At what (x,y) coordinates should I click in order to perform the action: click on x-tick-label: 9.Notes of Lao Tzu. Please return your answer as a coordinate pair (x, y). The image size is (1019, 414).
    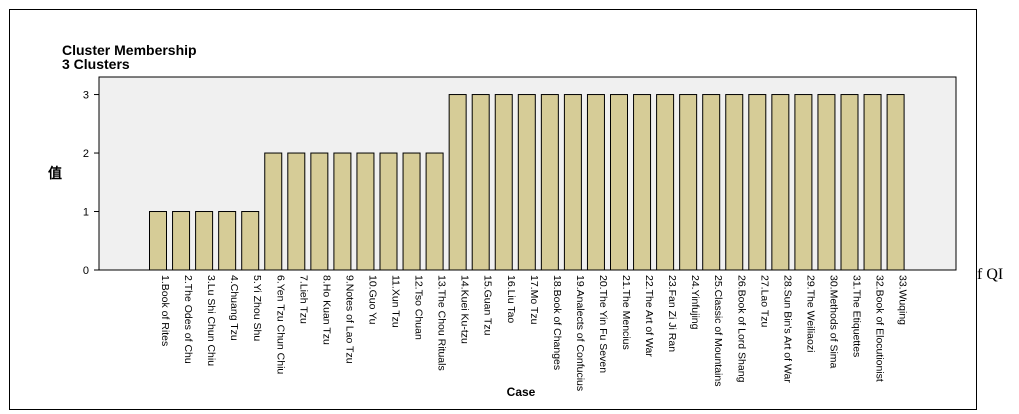
    Looking at the image, I should click on (349, 319).